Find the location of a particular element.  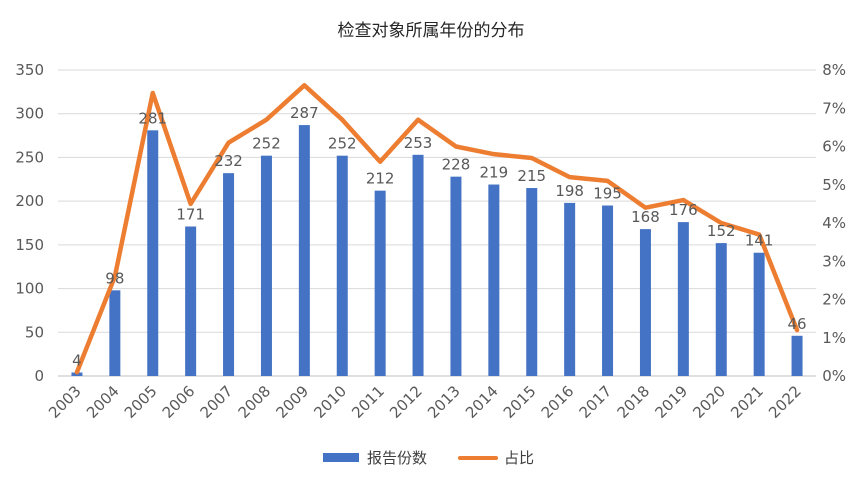

y-right-tick-label: 4% is located at coordinates (834, 223).